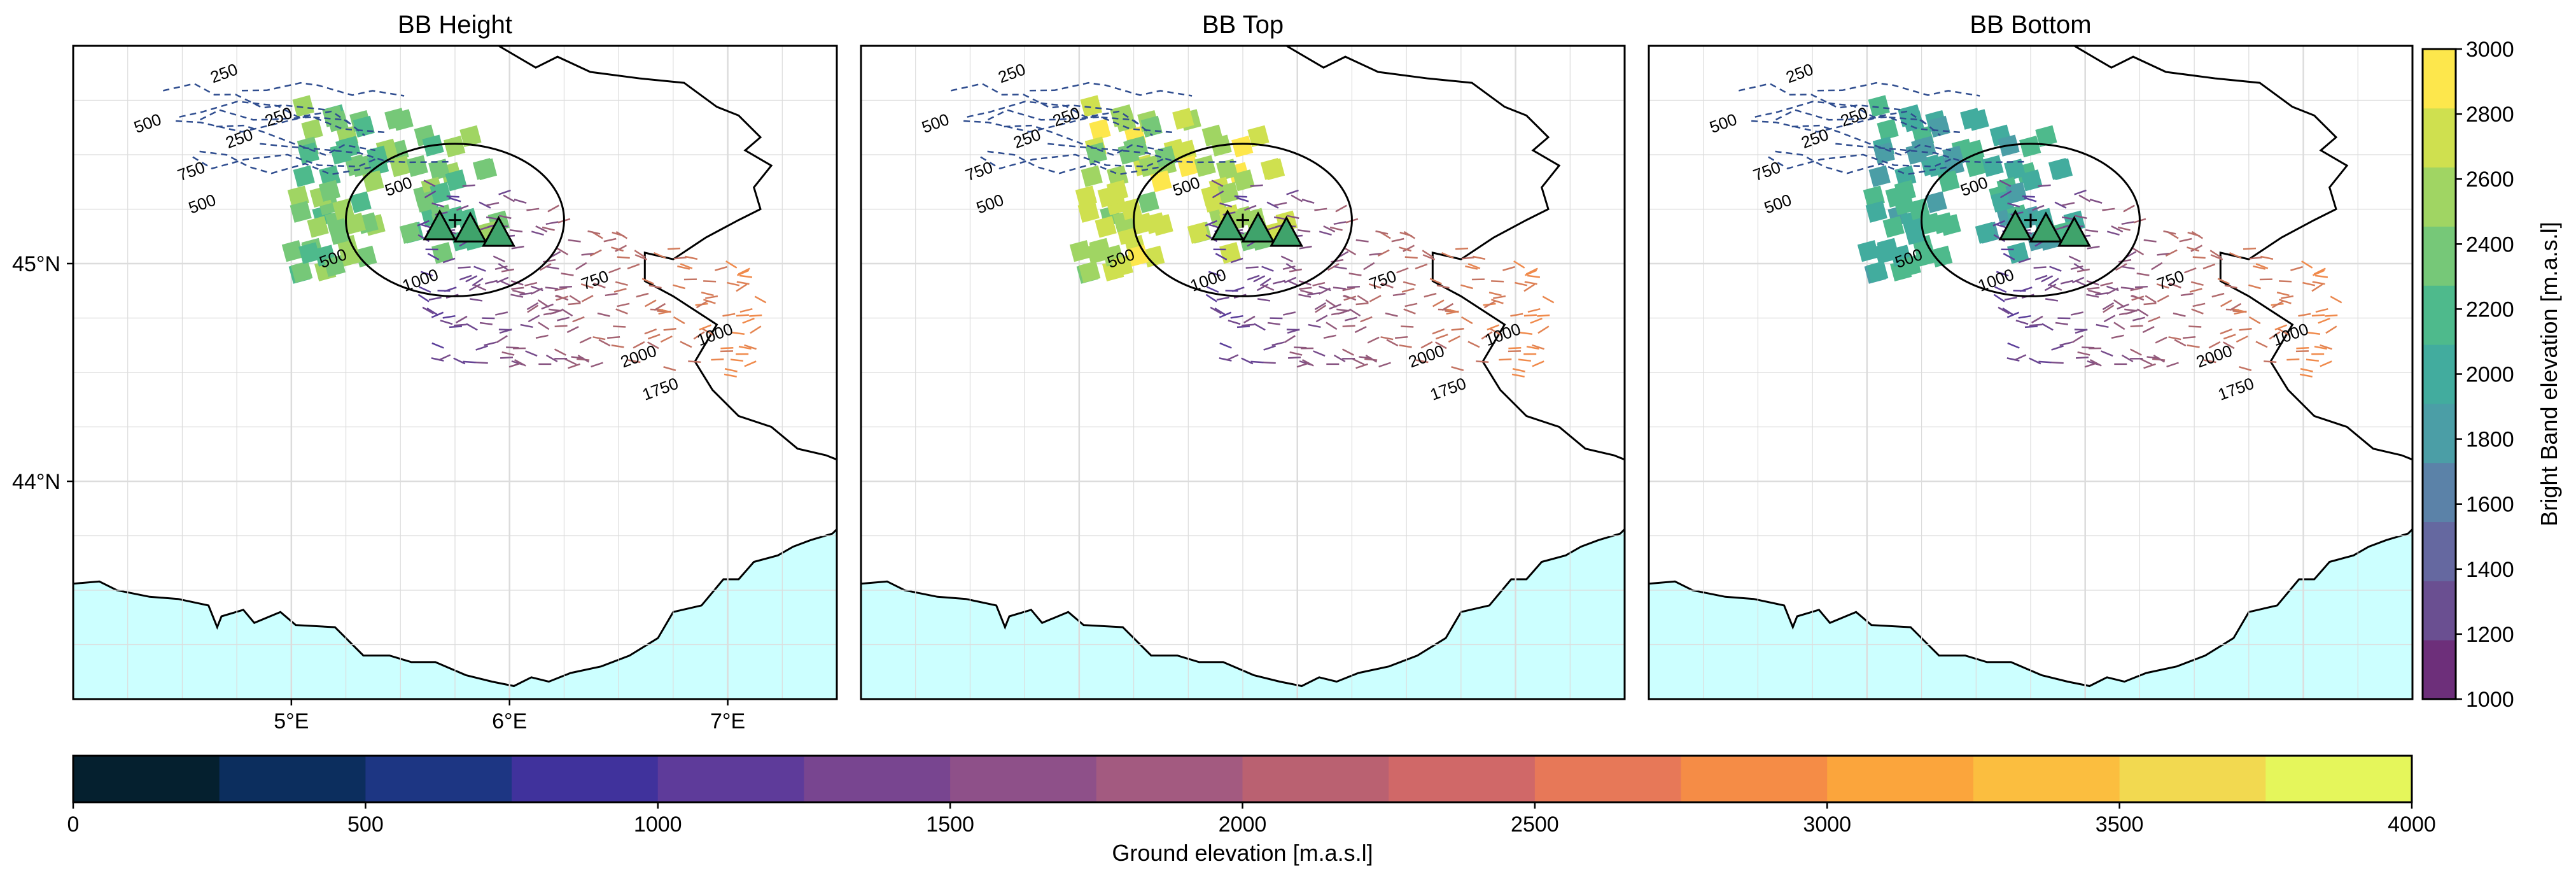  Describe the element at coordinates (73, 824) in the screenshot. I see `ground-tick-label: 0` at that location.